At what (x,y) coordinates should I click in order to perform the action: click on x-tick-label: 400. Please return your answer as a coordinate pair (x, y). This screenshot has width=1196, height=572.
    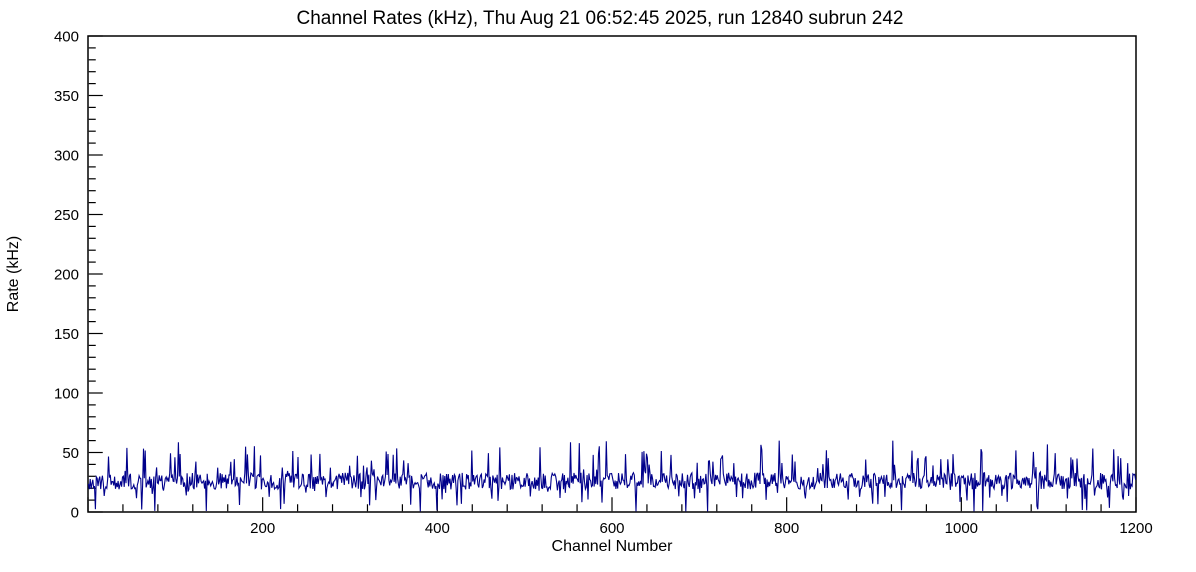
    Looking at the image, I should click on (437, 528).